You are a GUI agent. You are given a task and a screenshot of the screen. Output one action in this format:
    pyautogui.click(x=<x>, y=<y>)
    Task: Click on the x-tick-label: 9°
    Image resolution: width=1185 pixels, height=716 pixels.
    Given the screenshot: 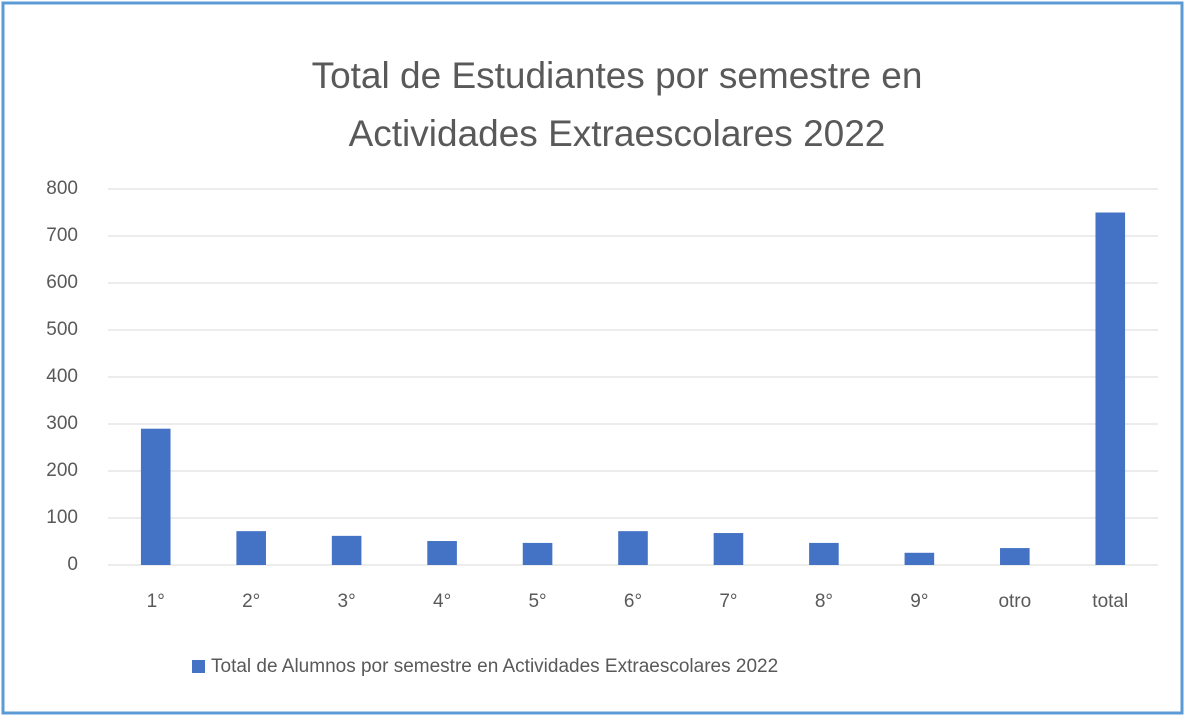 What is the action you would take?
    pyautogui.click(x=919, y=601)
    